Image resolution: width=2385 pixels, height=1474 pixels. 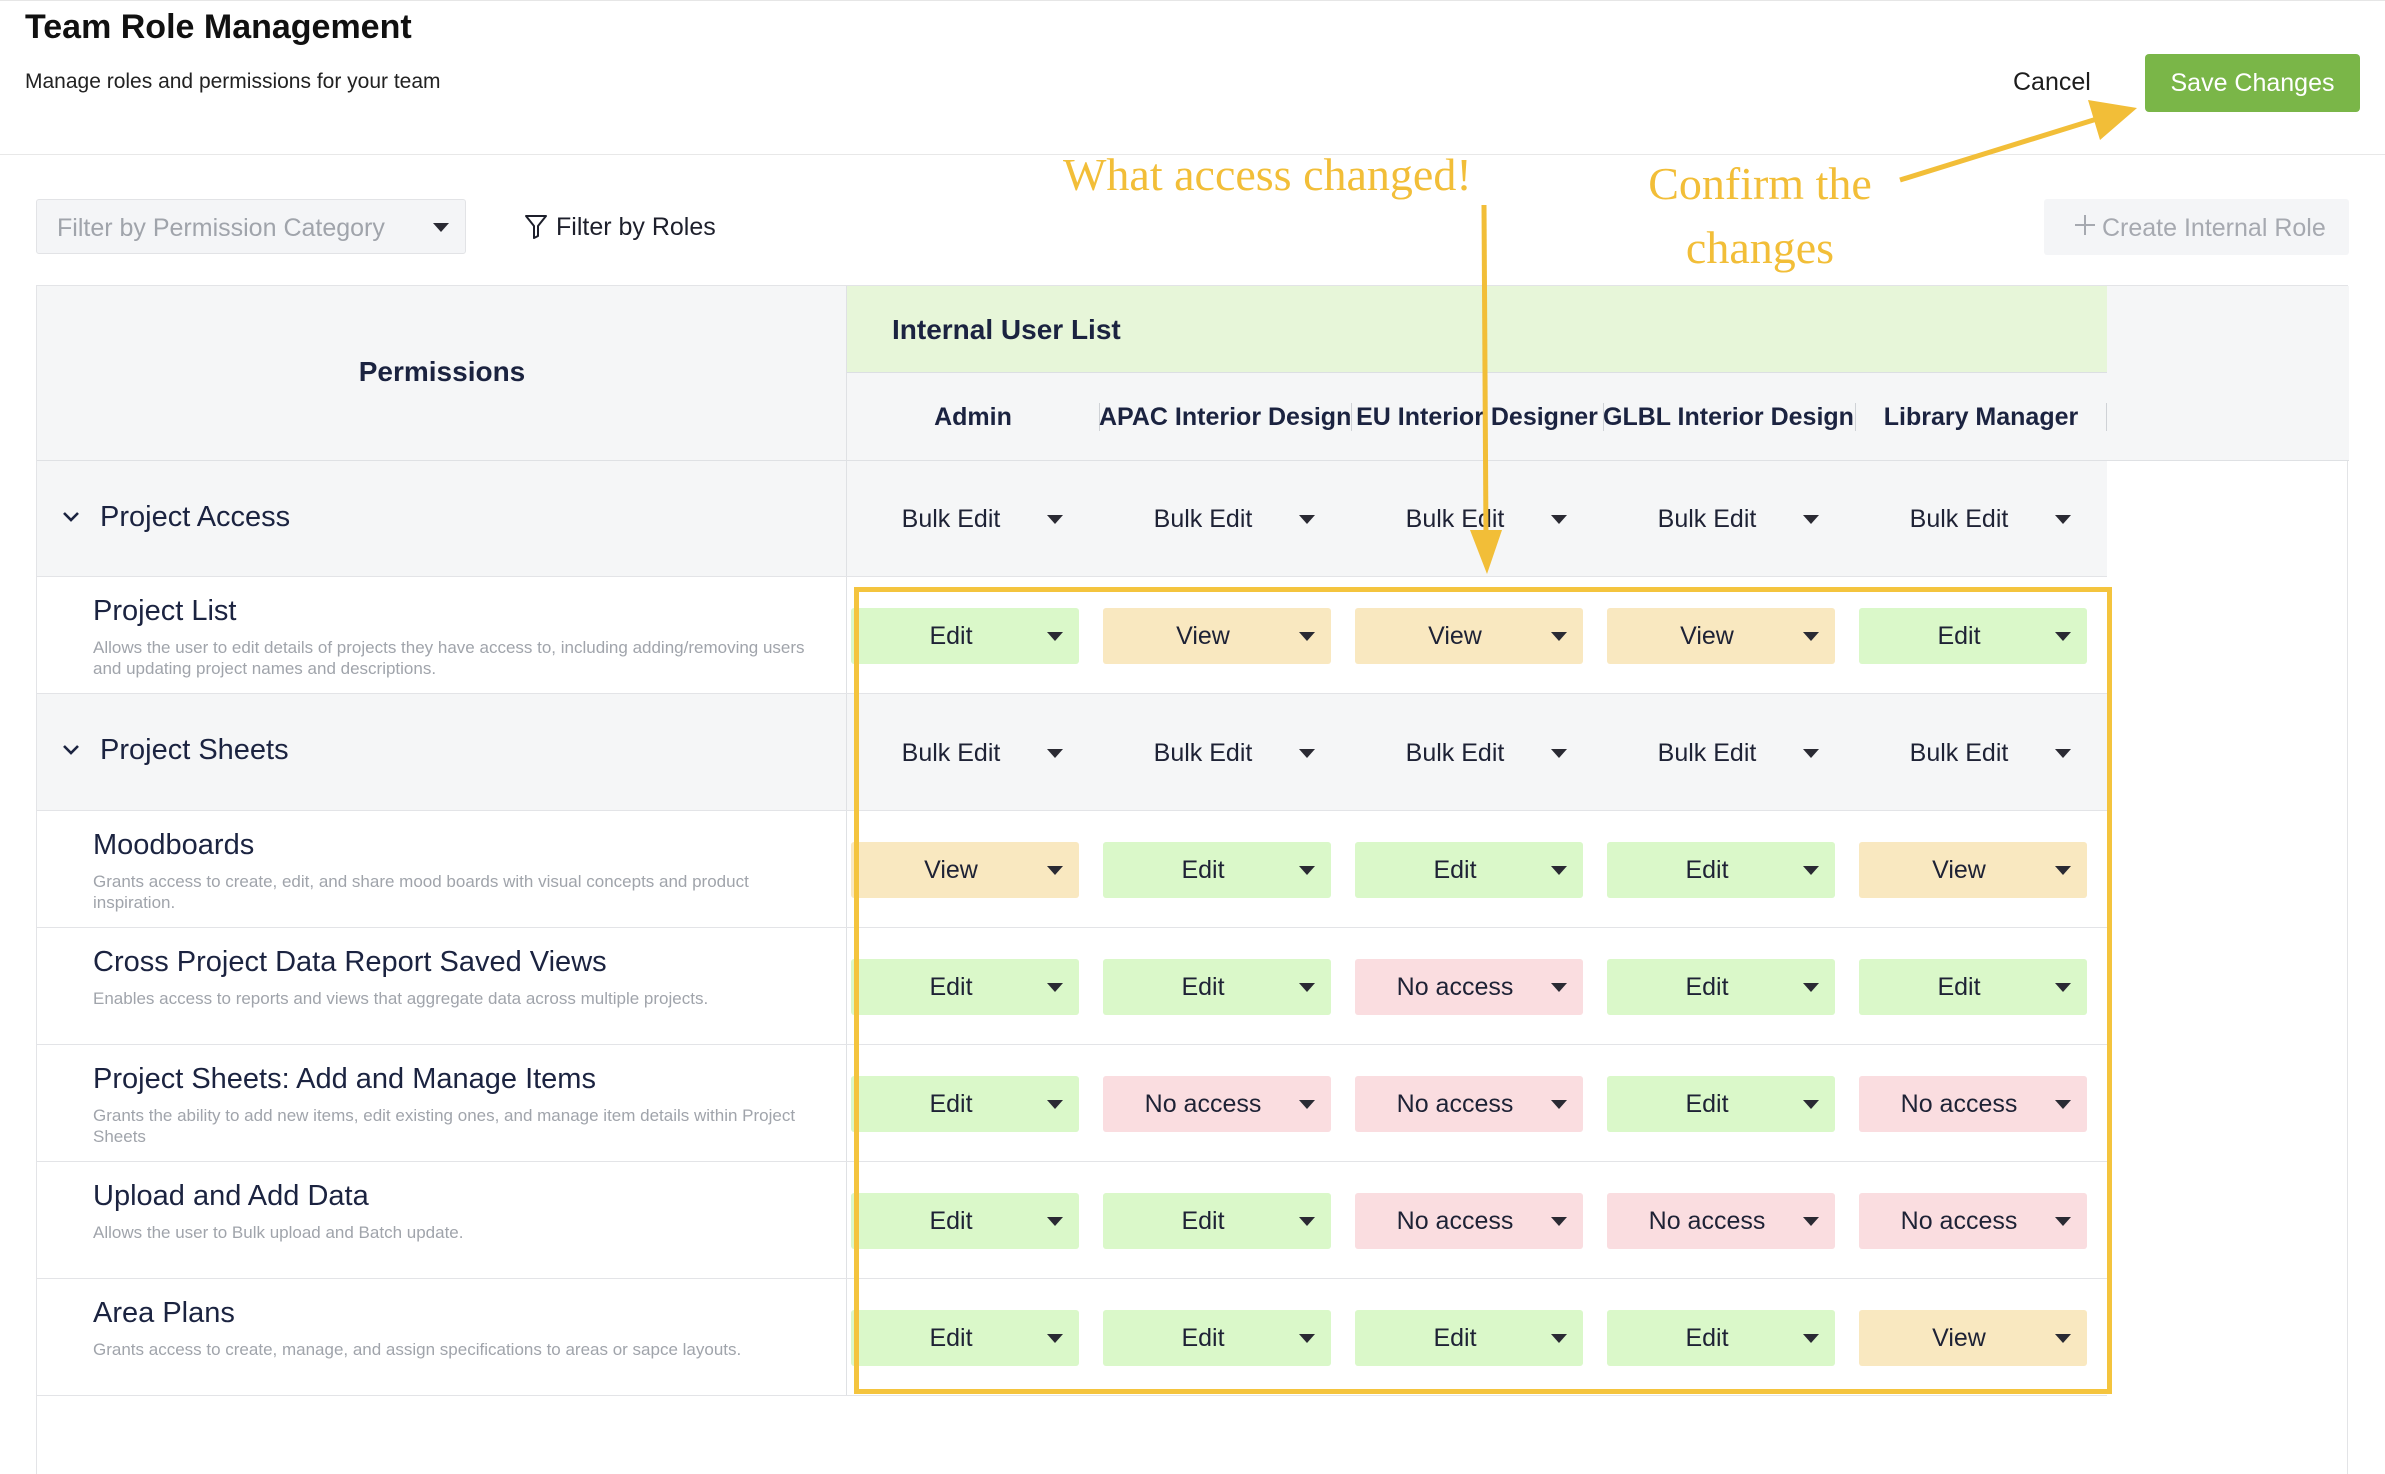 I want to click on access-value: View, so click(x=1455, y=636).